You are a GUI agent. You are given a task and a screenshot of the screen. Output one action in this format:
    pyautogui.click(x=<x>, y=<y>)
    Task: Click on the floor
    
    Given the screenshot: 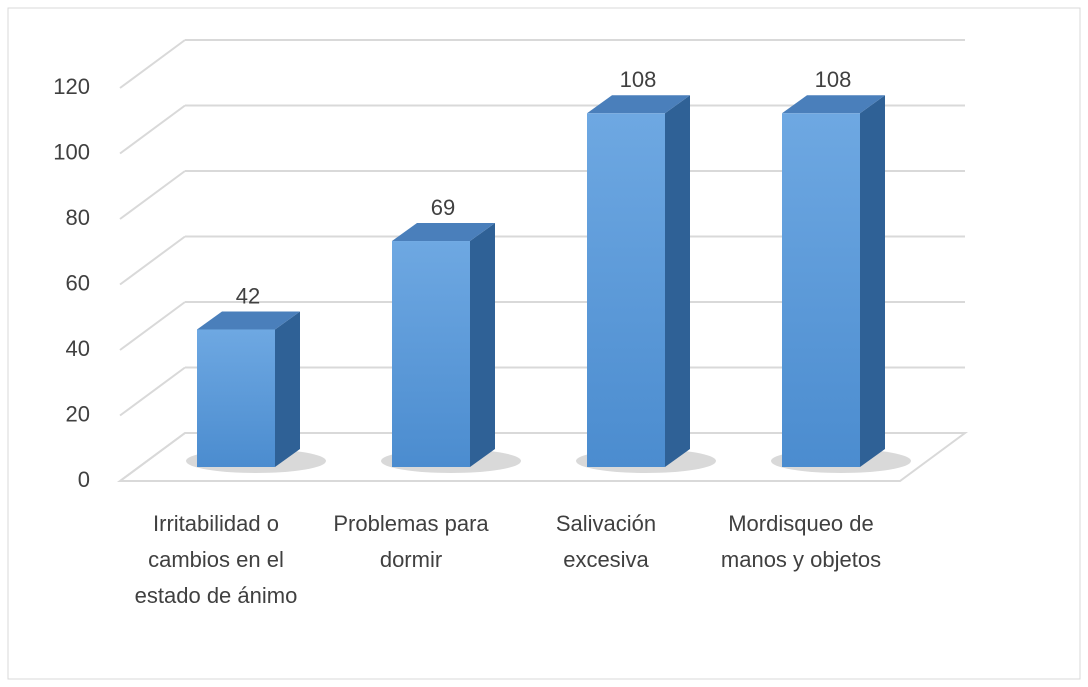 What is the action you would take?
    pyautogui.click(x=542, y=457)
    